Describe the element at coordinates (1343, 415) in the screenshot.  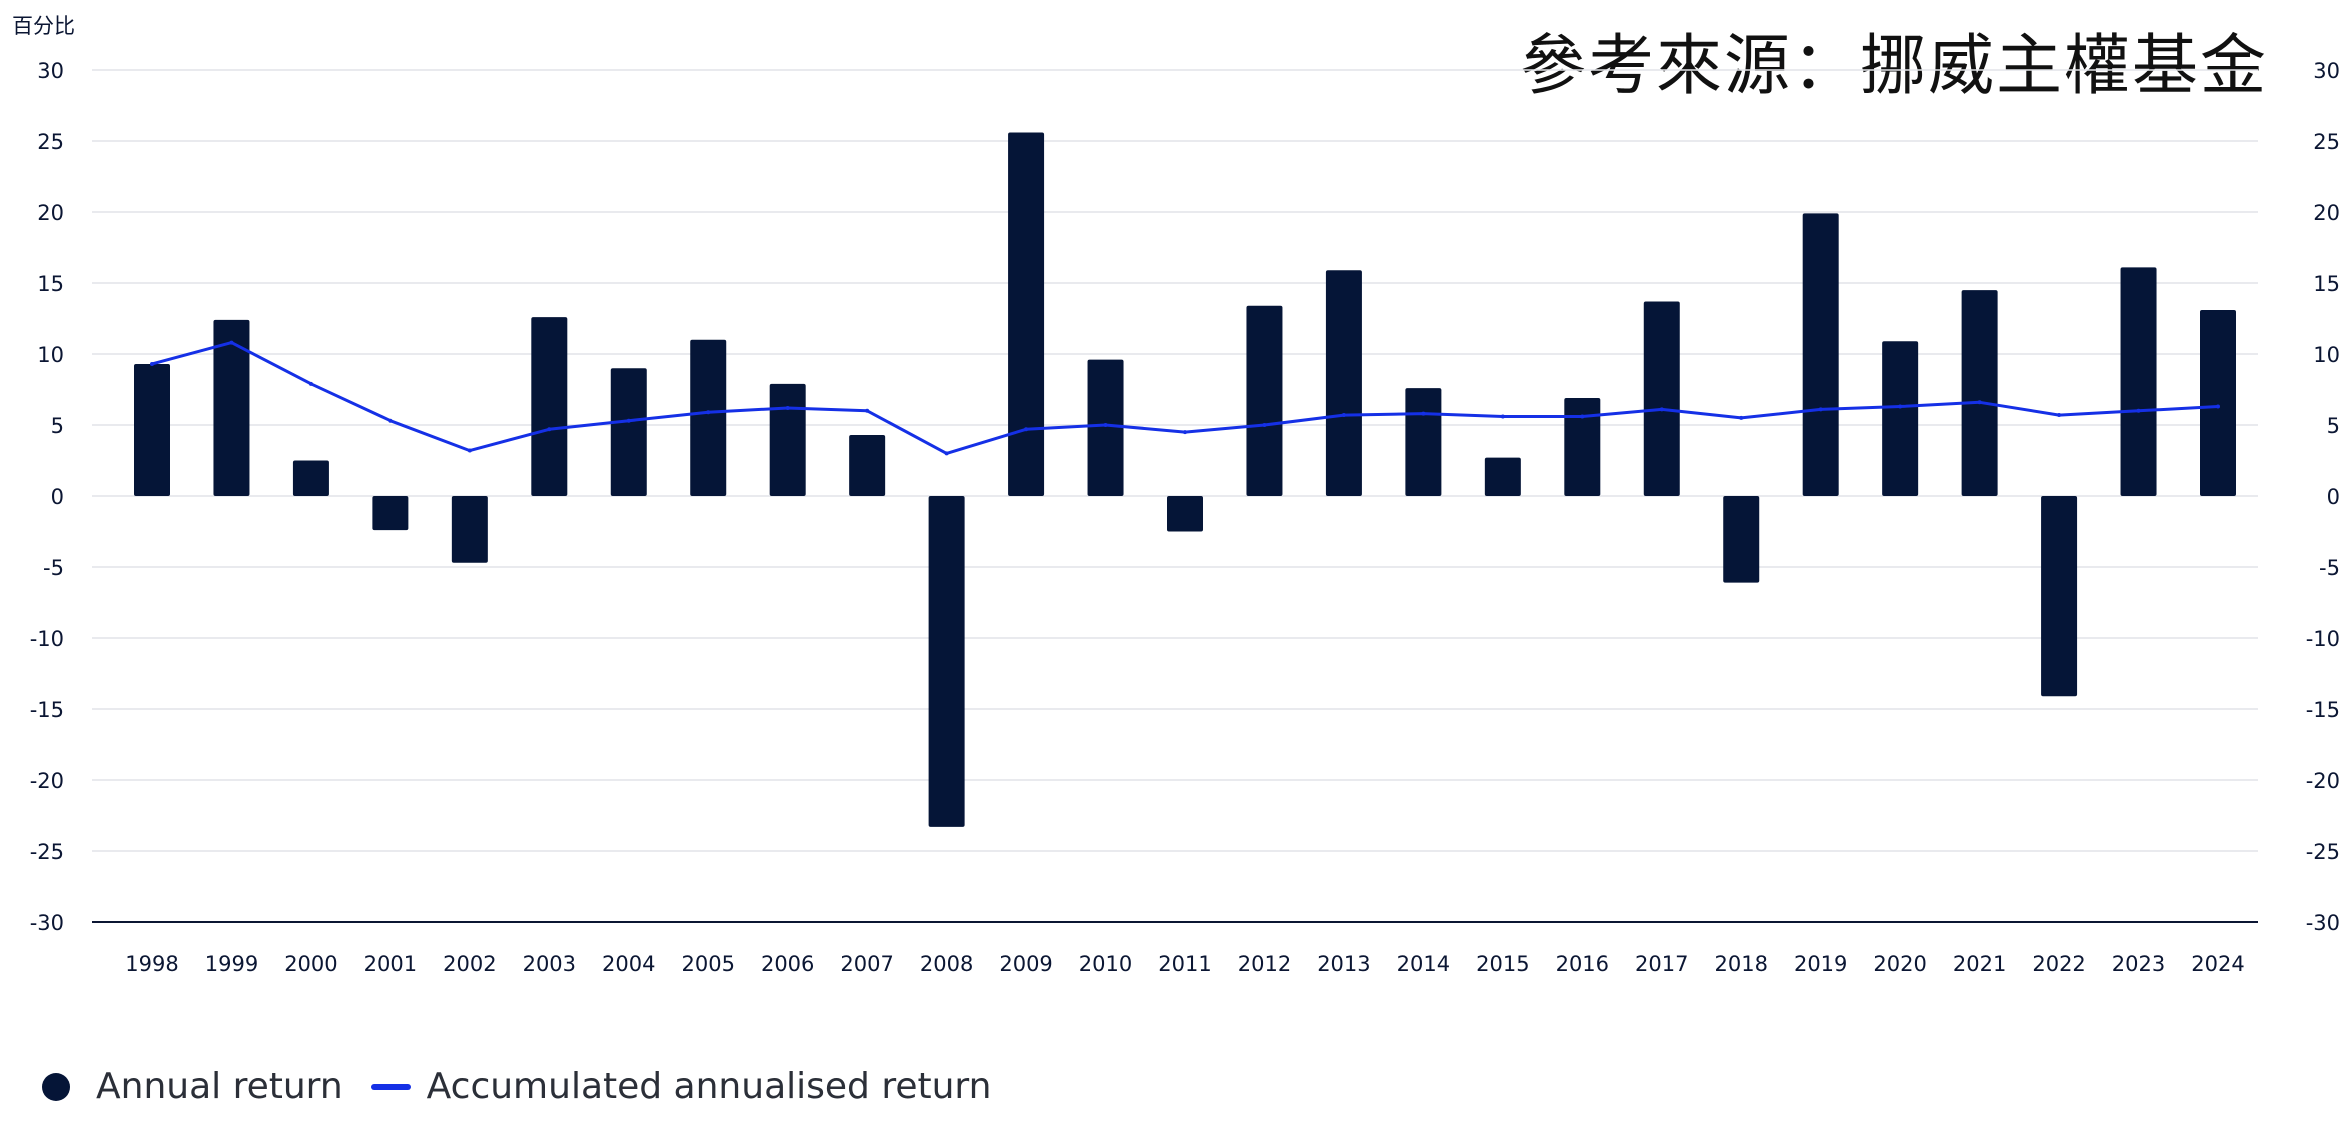
I see `line-point-2013` at that location.